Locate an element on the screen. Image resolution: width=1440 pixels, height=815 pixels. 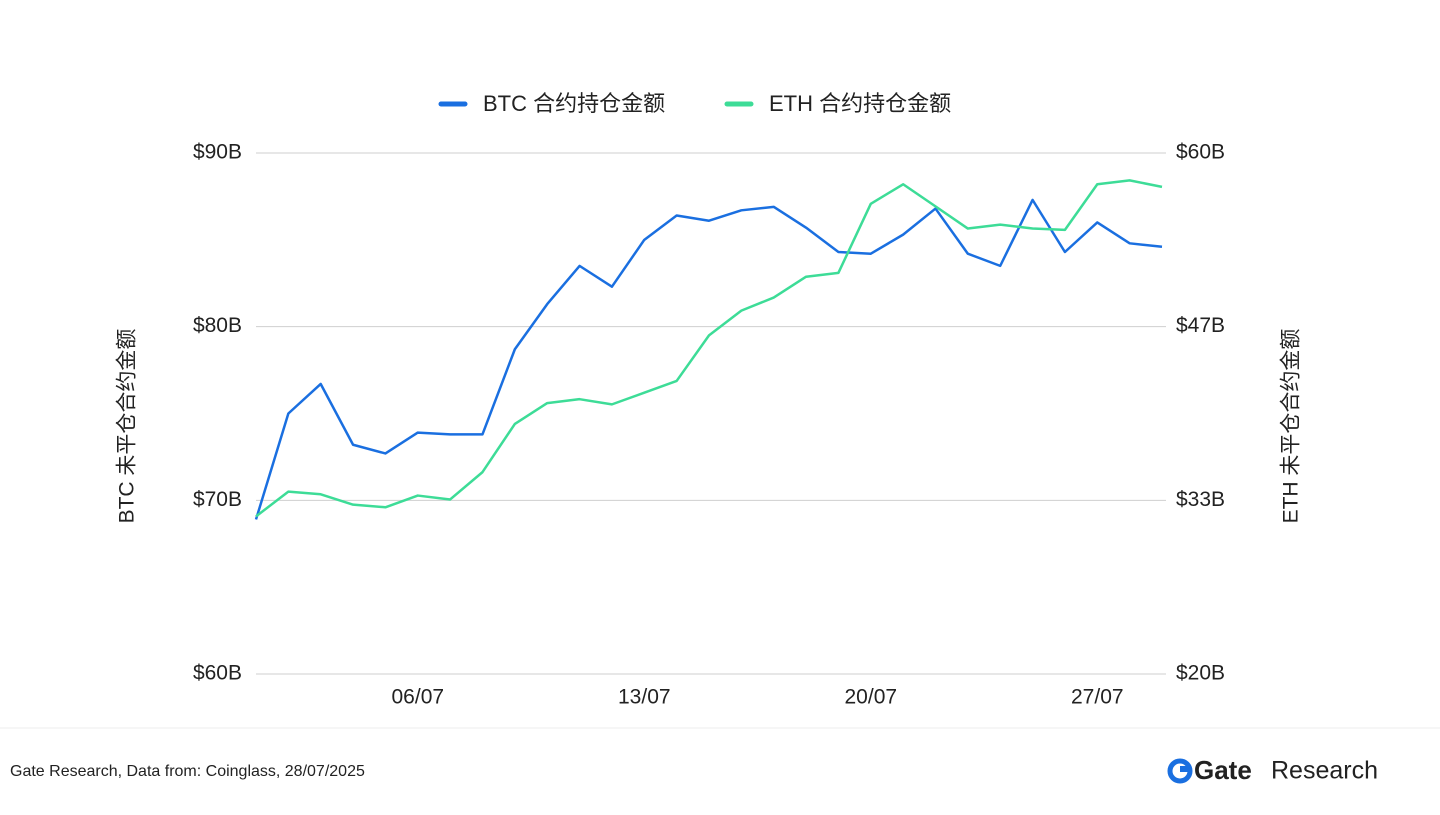
logo-icon-bar is located at coordinates (1185, 769).